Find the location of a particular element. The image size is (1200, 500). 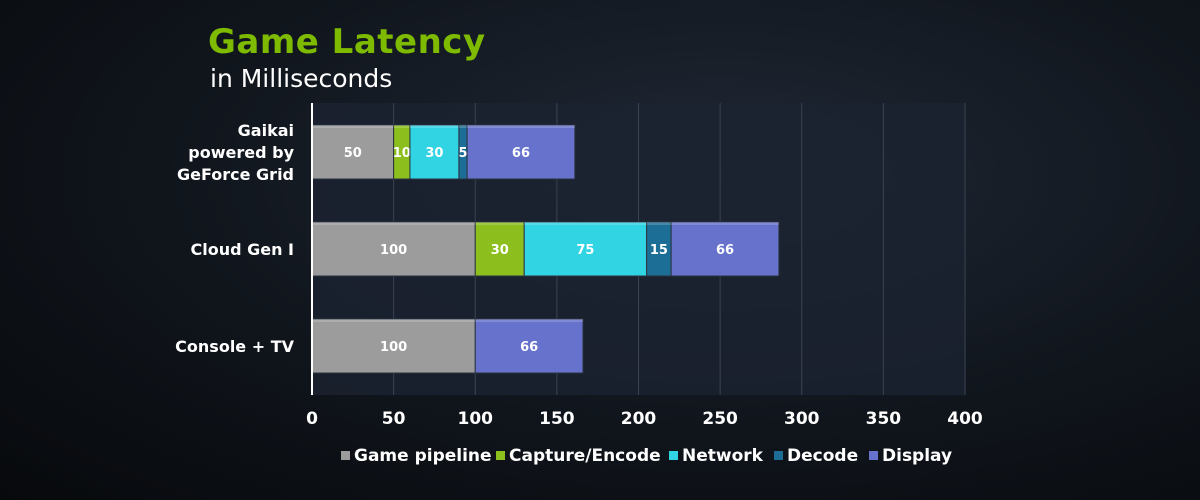

data-label: 50 is located at coordinates (353, 153).